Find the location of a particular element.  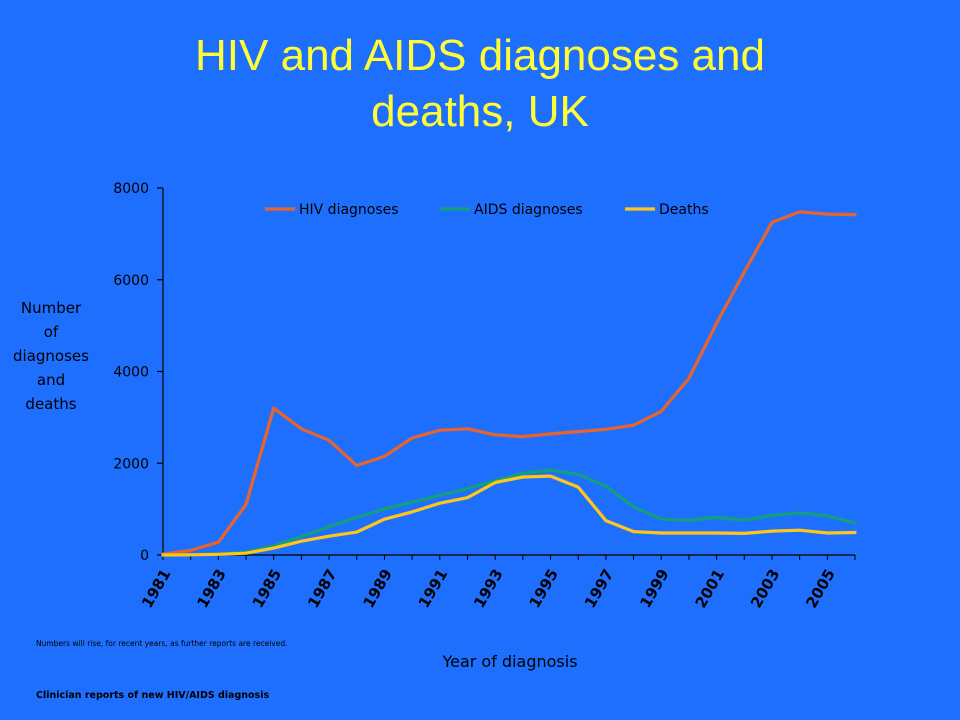

legend: HIV diagnoses AIDS diagnoses Deaths is located at coordinates (487, 210).